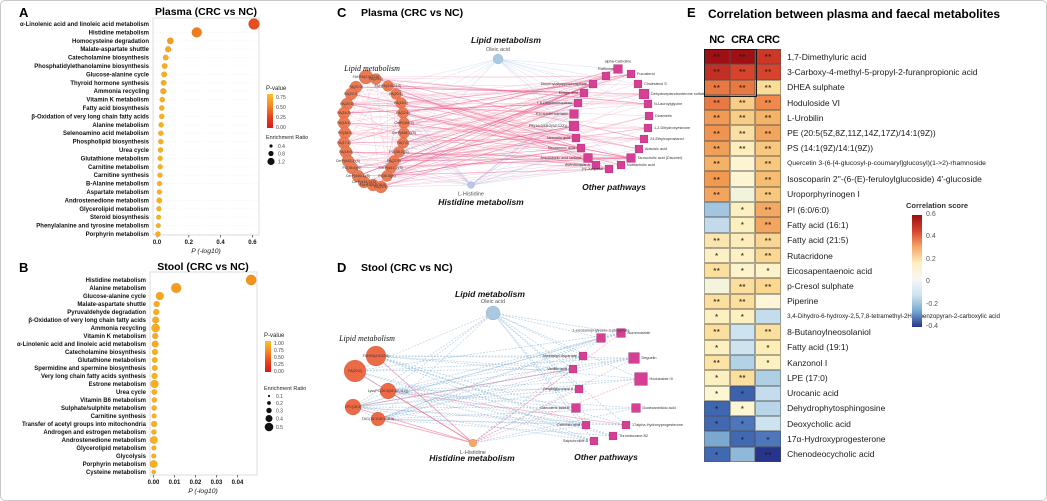  What do you see at coordinates (836, 439) in the screenshot?
I see `heatmap-row-label: 17α-Hydroxyprogesterone` at bounding box center [836, 439].